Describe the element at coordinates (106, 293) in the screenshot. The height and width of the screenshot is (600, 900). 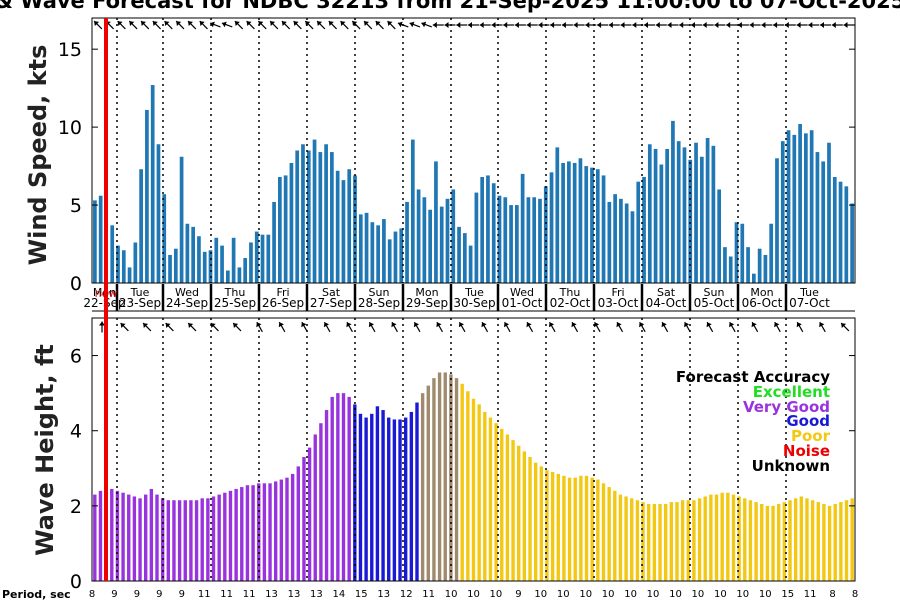
I see `now-label: now` at that location.